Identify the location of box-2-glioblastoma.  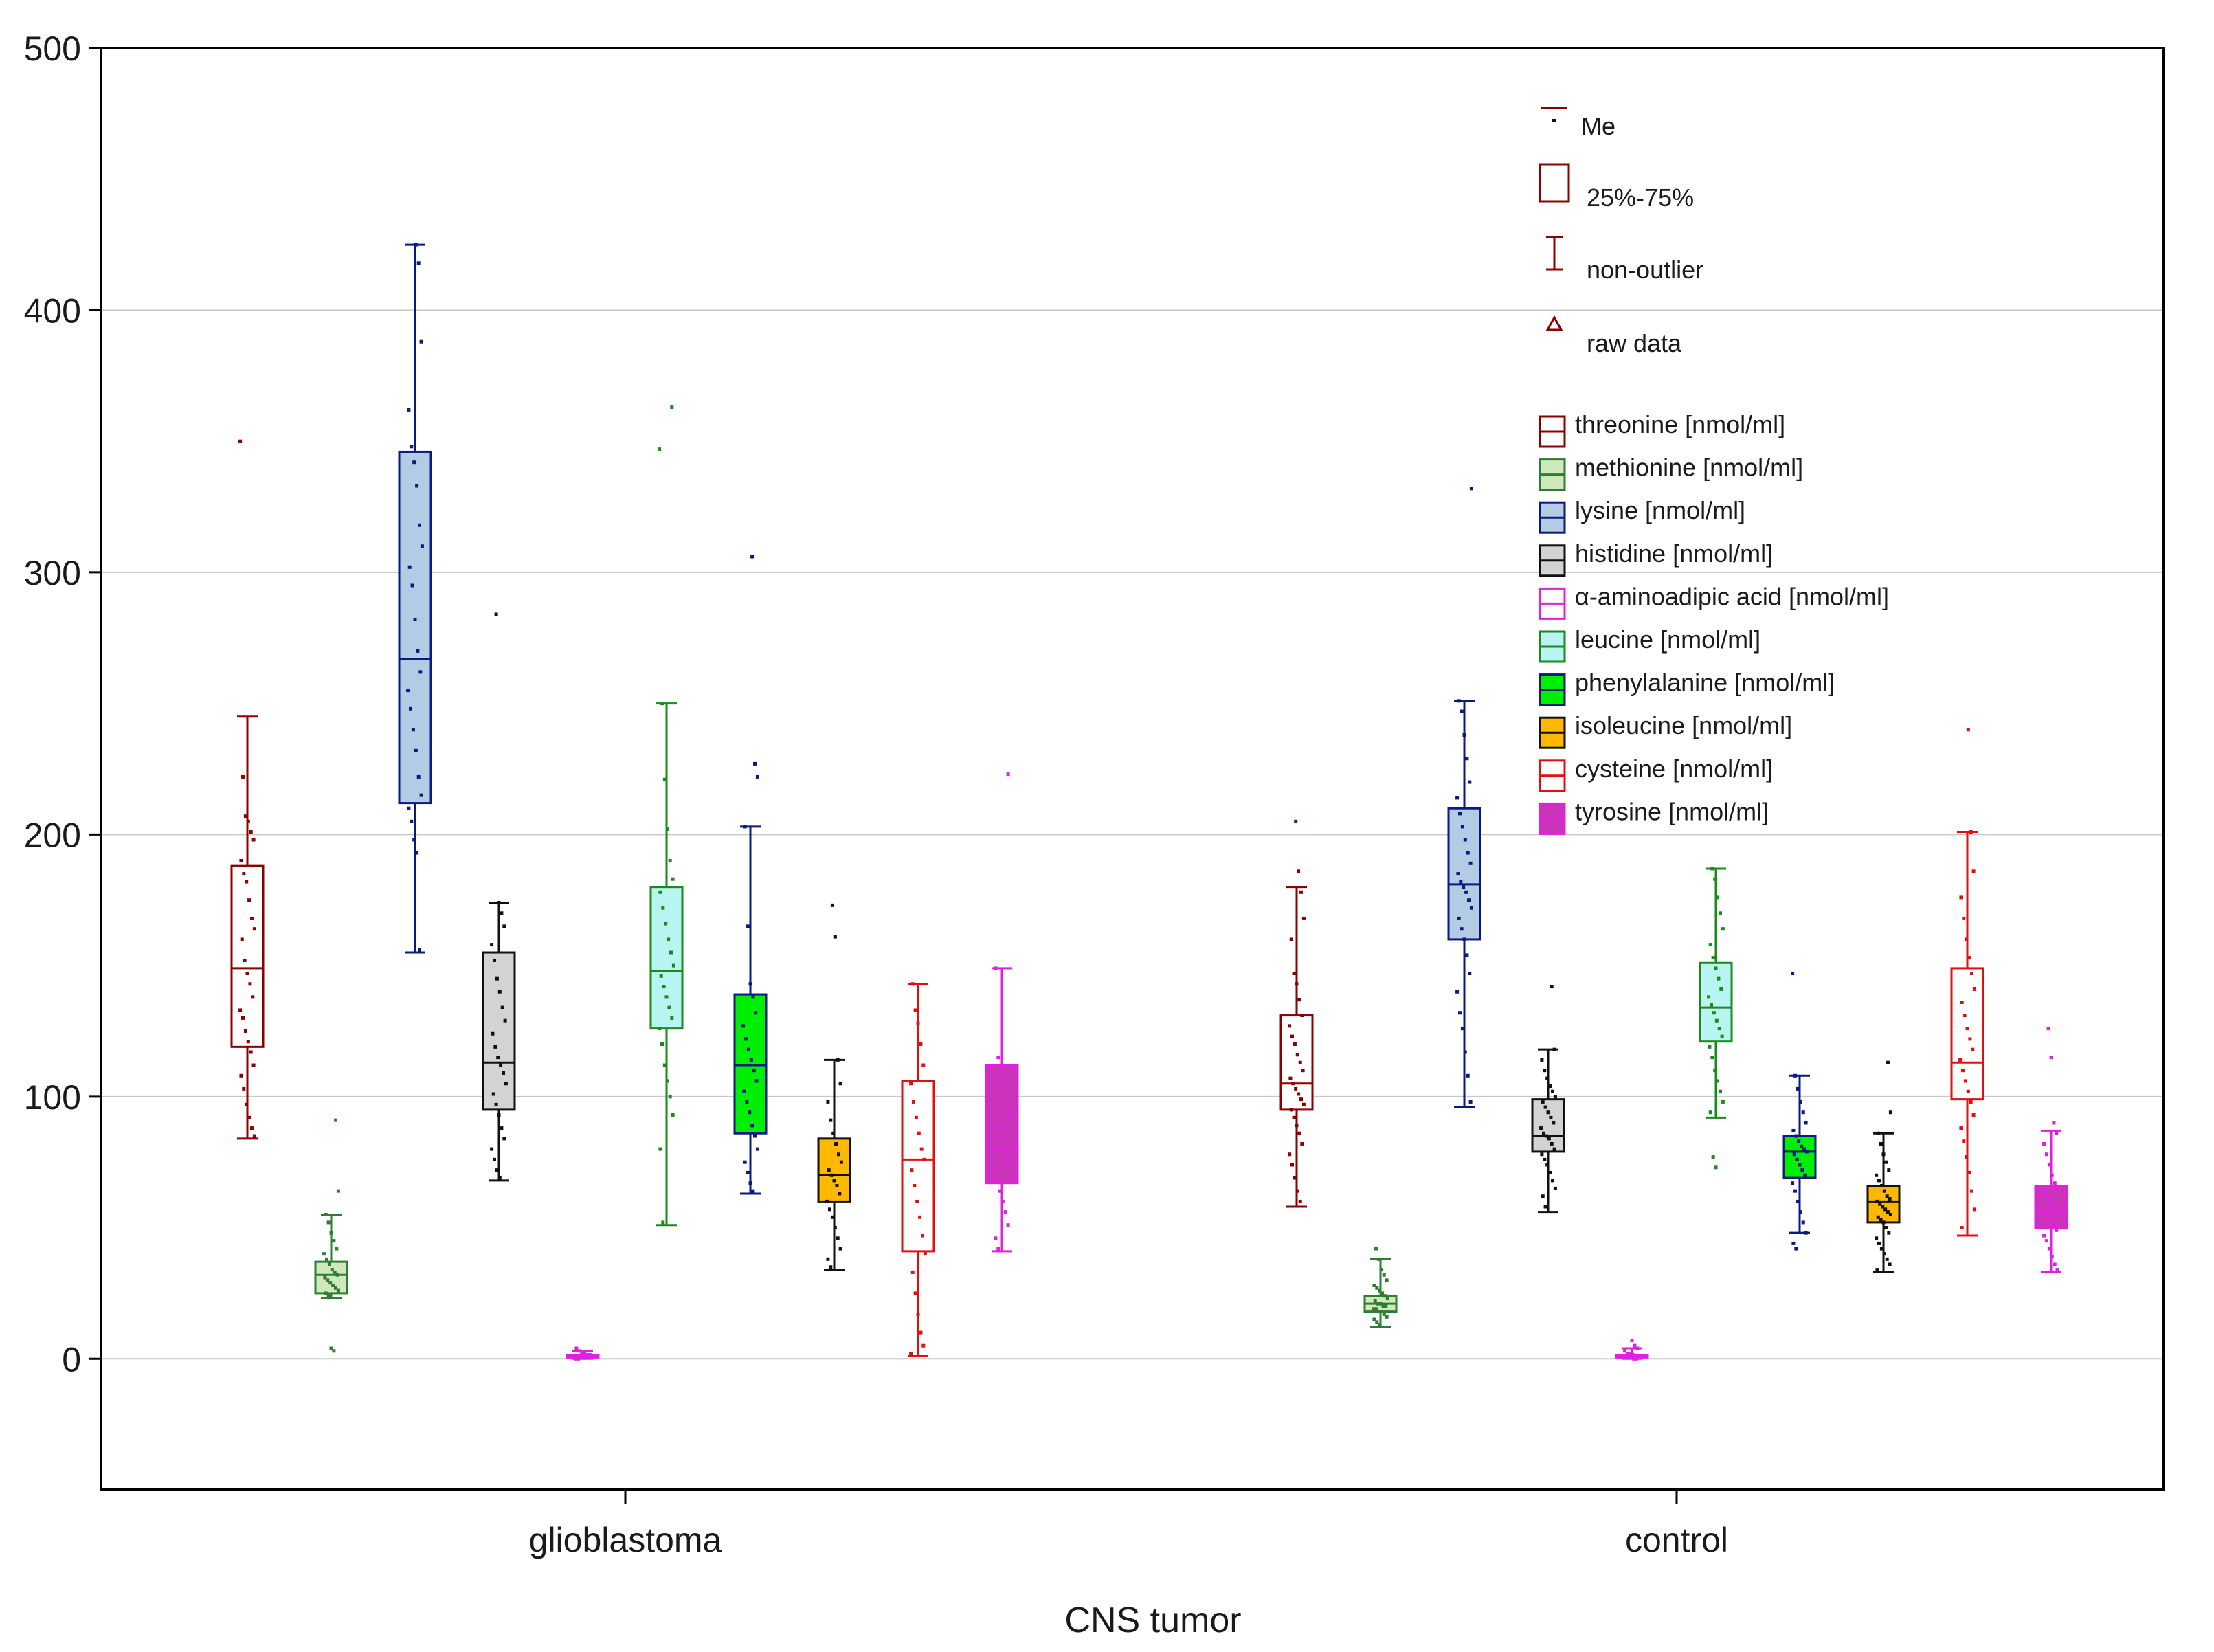
(415, 598).